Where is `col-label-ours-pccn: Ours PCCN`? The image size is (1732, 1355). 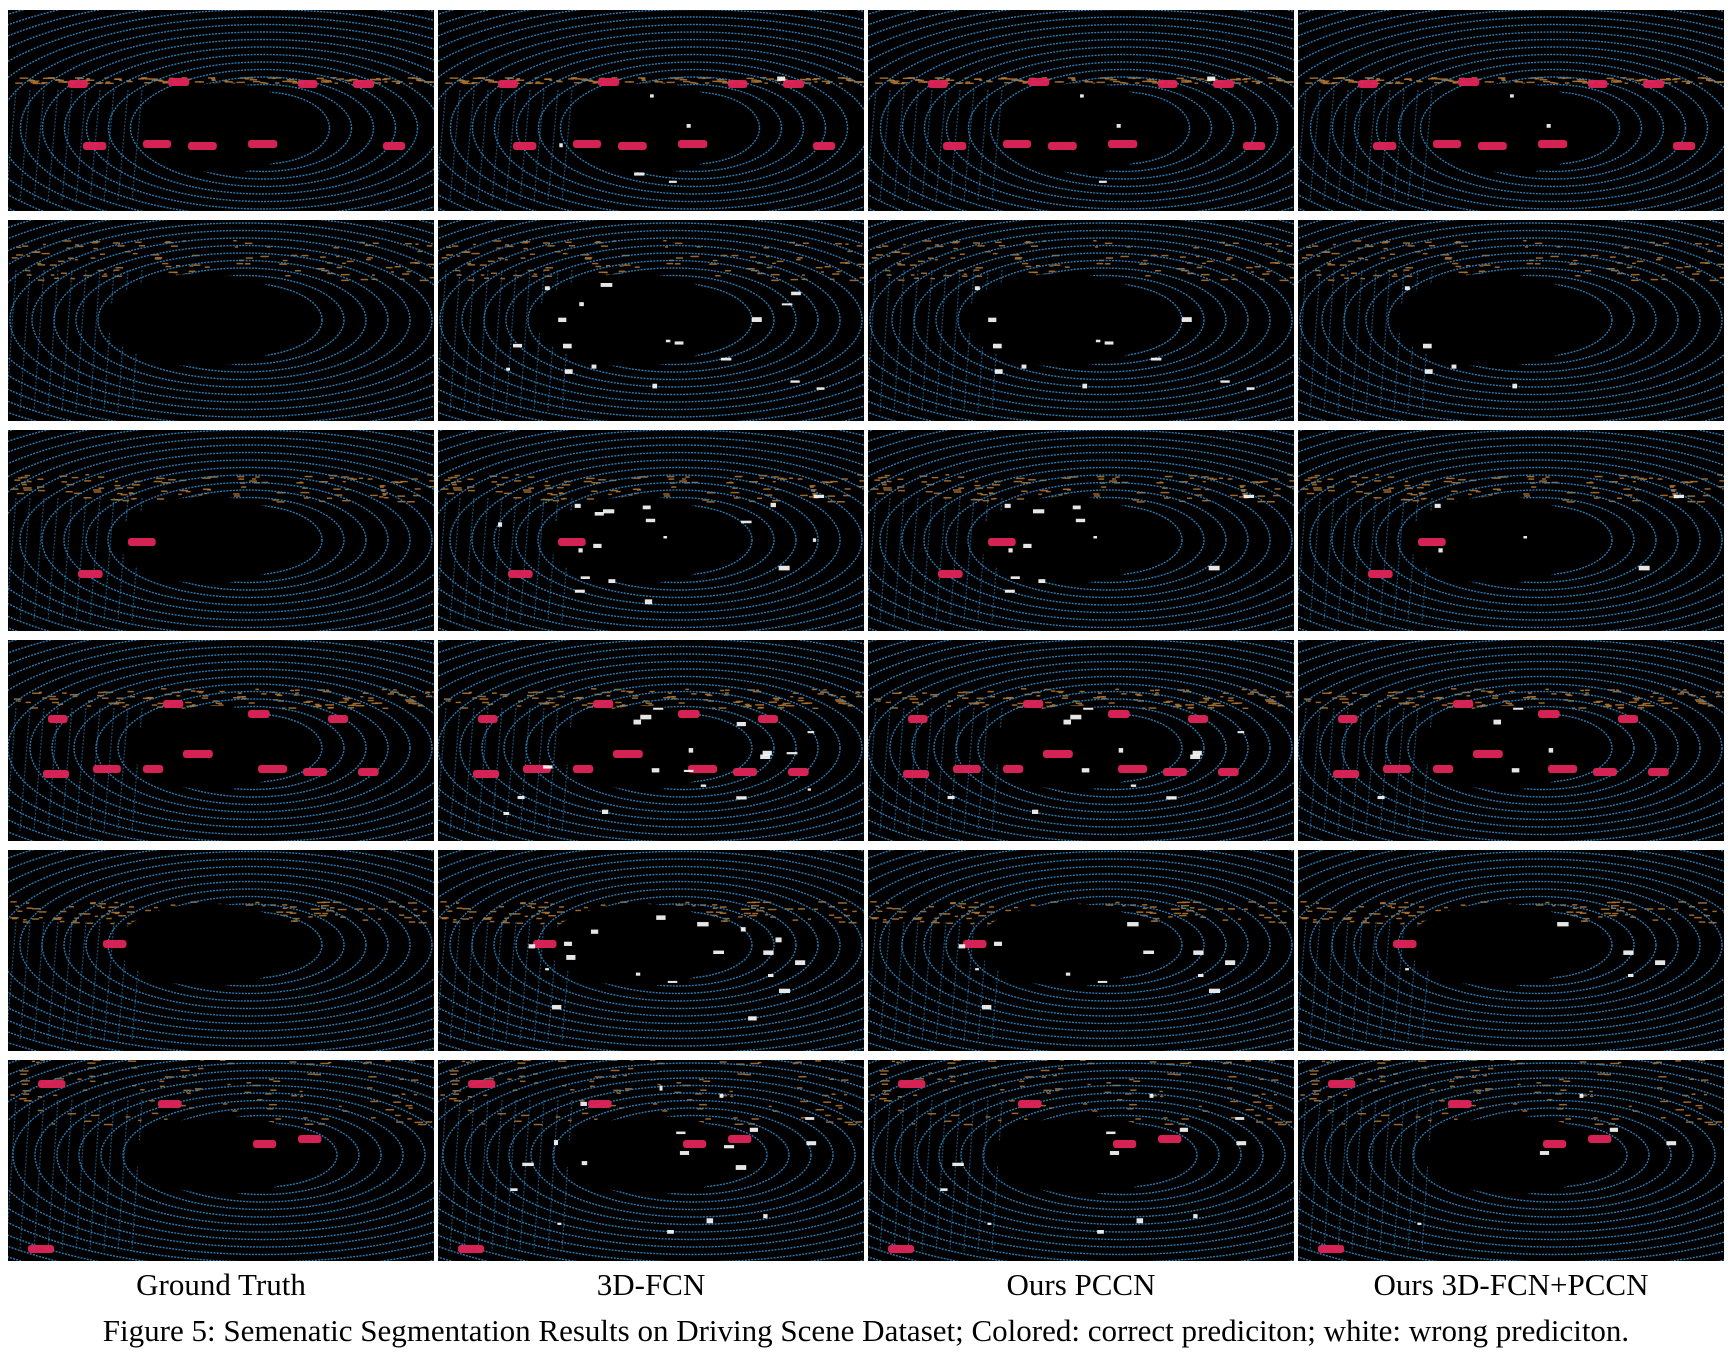 col-label-ours-pccn: Ours PCCN is located at coordinates (1081, 1285).